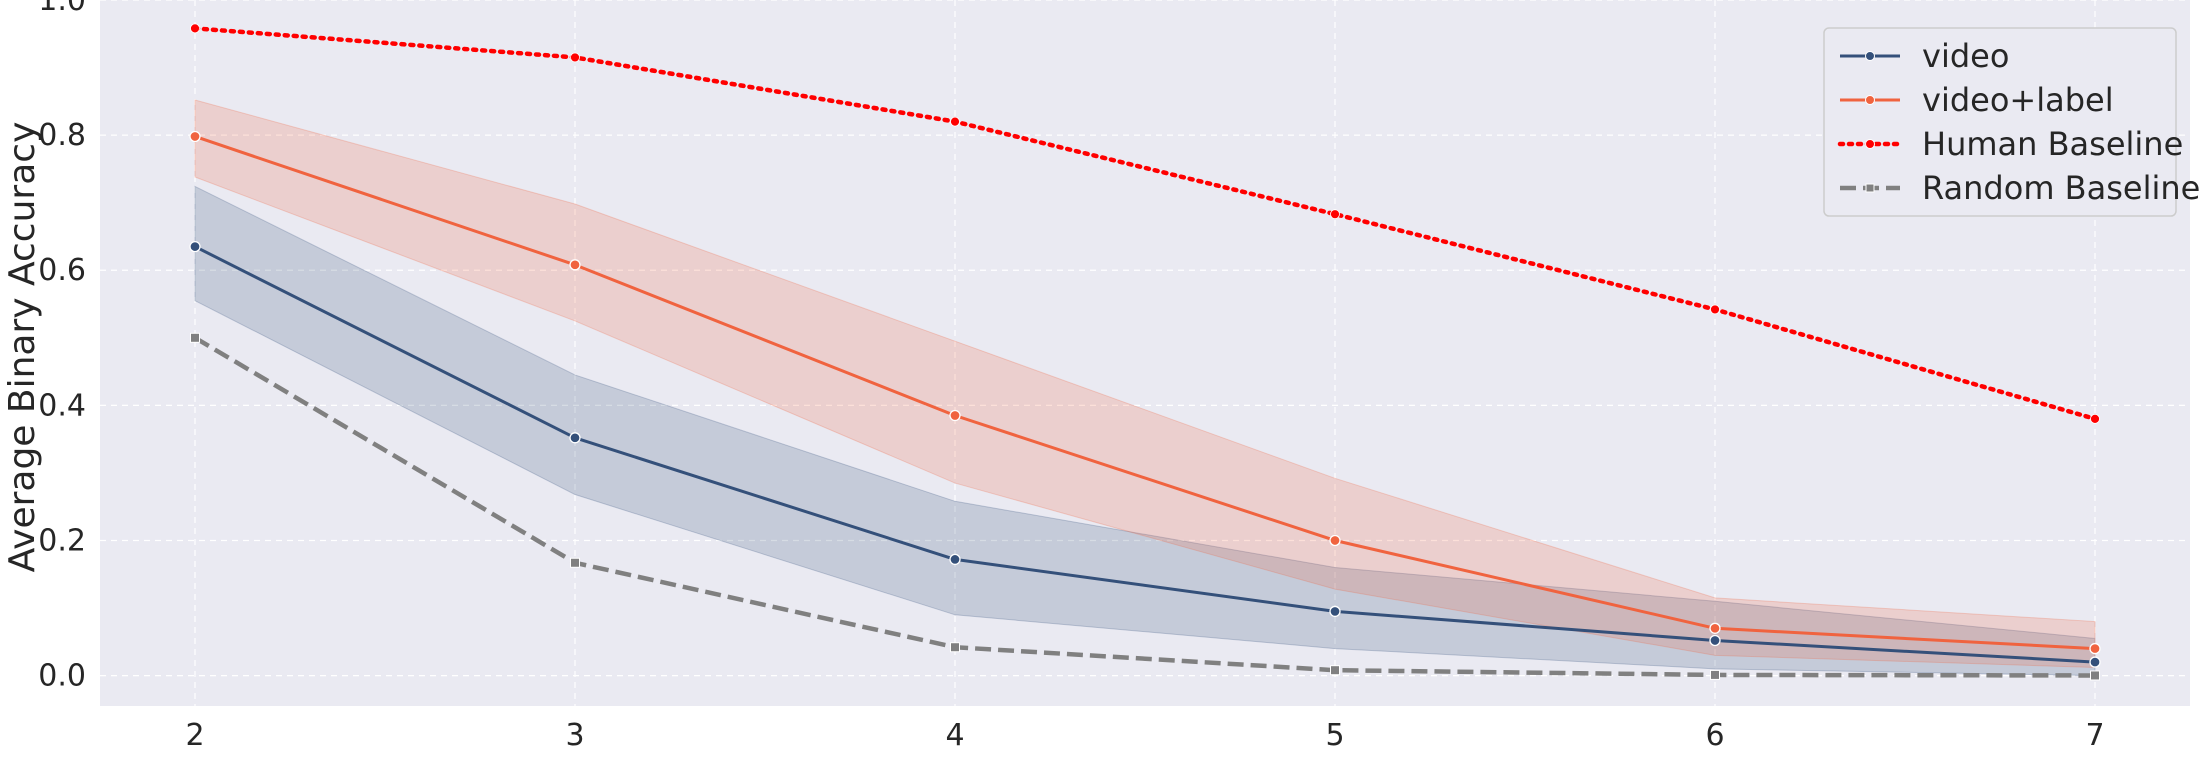 Image resolution: width=2200 pixels, height=760 pixels. I want to click on legend-box, so click(2000, 122).